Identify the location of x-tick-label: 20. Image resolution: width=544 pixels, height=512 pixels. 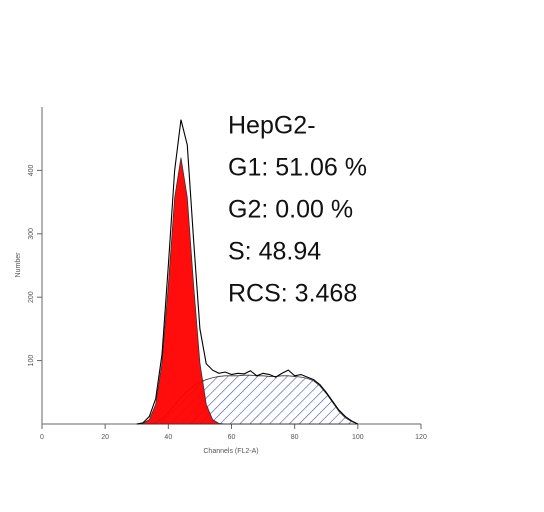
(105, 437).